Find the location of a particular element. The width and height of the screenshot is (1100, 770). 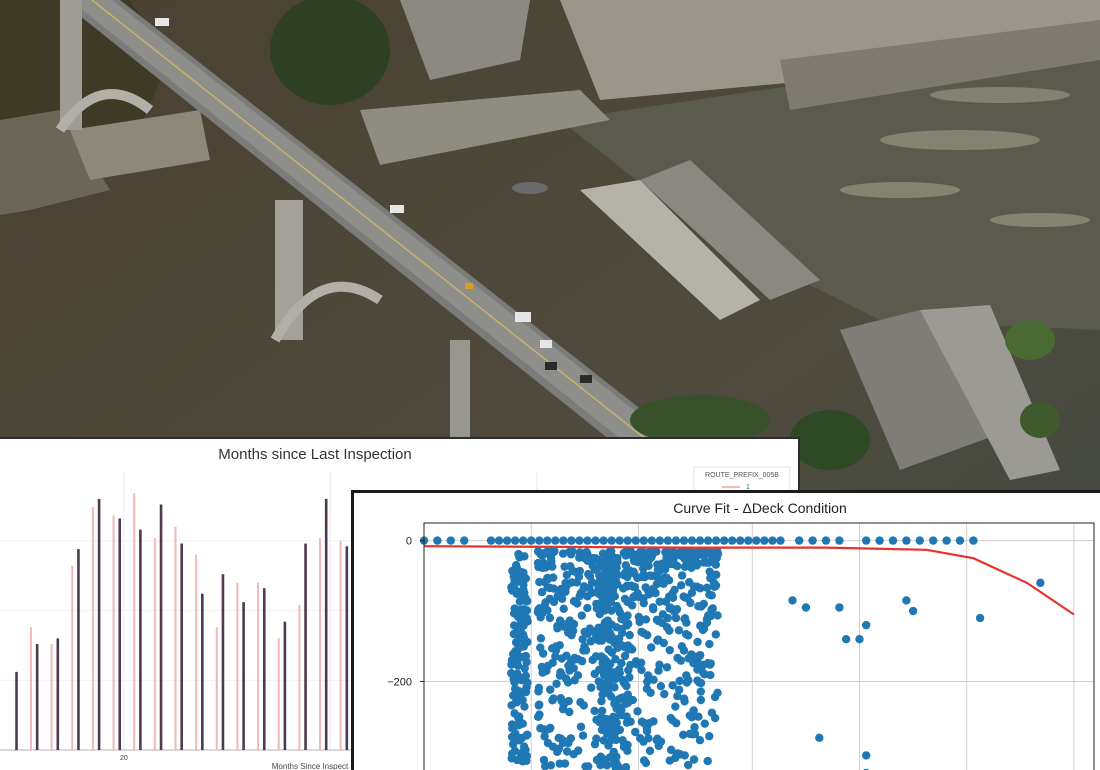

curve-fit-y-tick-label: 0 is located at coordinates (409, 542).